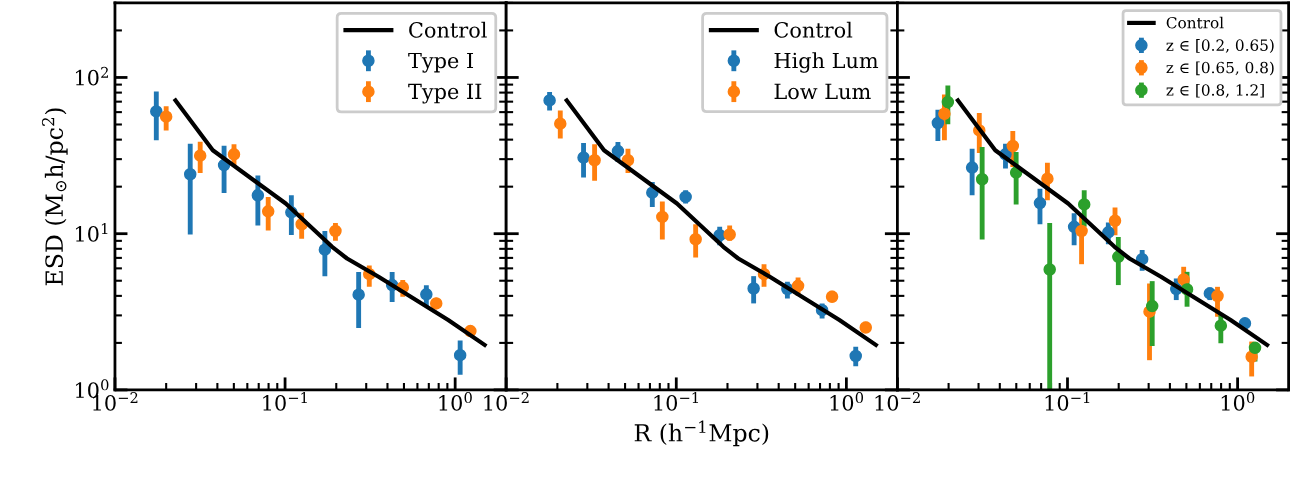  I want to click on legend-label: Type II, so click(445, 93).